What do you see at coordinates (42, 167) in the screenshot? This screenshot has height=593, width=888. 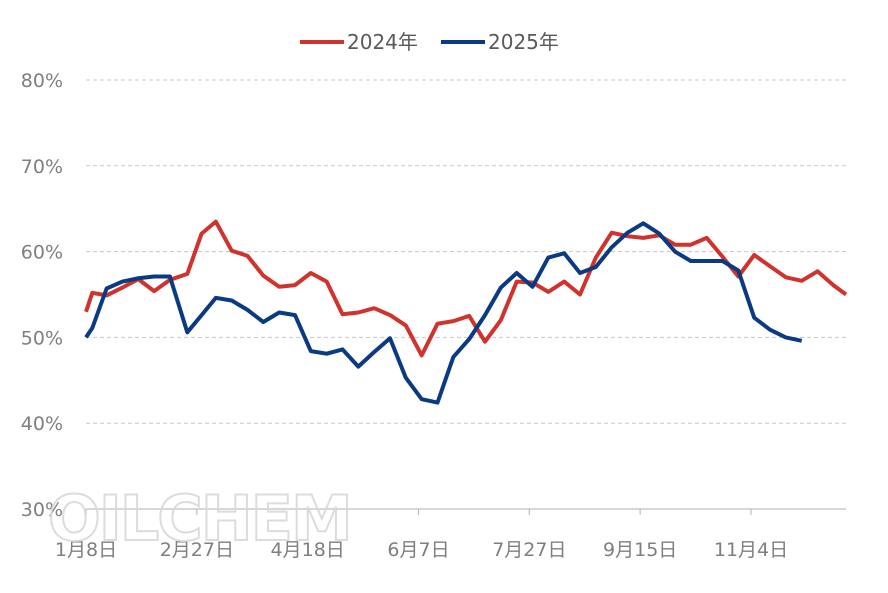 I see `y-tick-label: 70%` at bounding box center [42, 167].